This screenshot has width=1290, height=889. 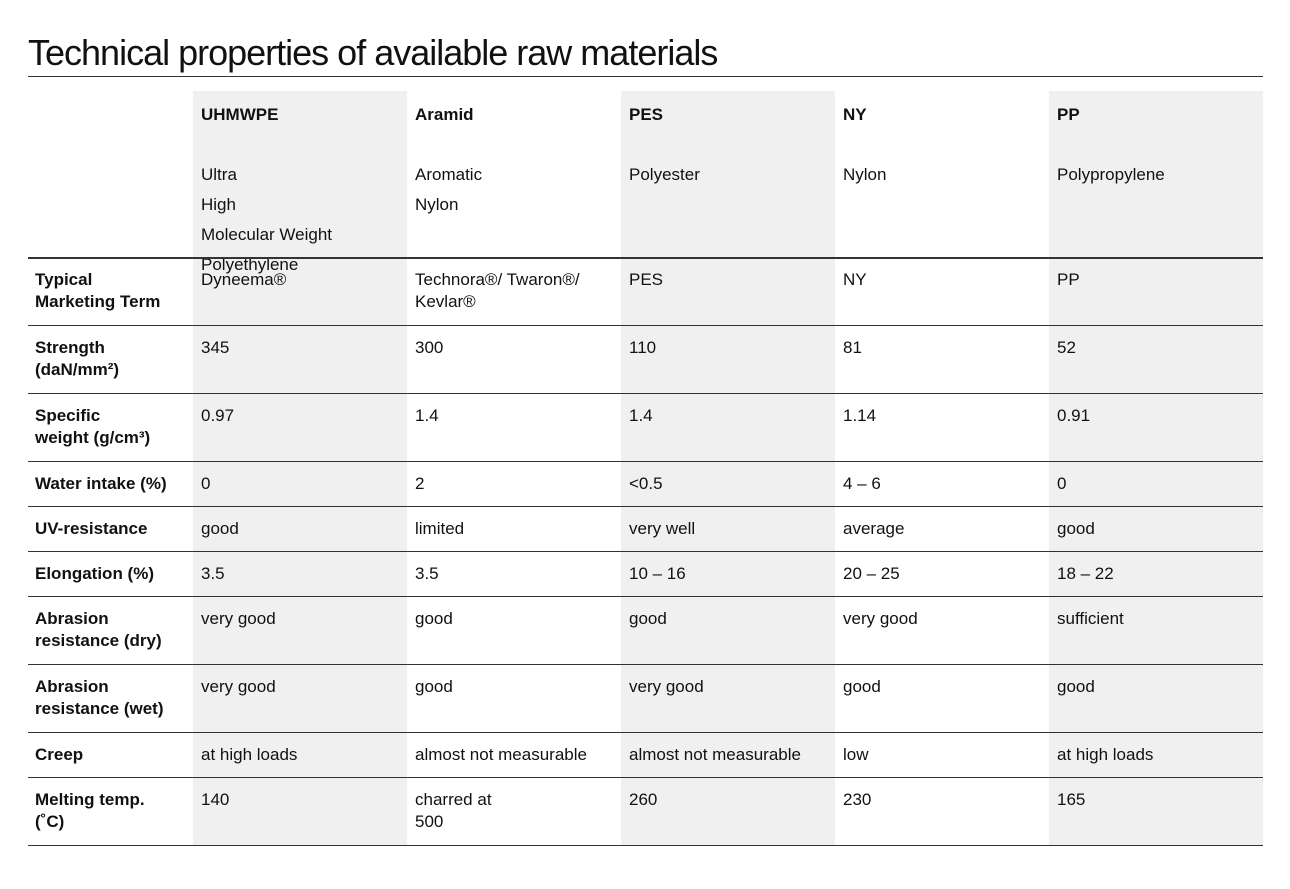 What do you see at coordinates (70, 347) in the screenshot?
I see `row-label: Strength` at bounding box center [70, 347].